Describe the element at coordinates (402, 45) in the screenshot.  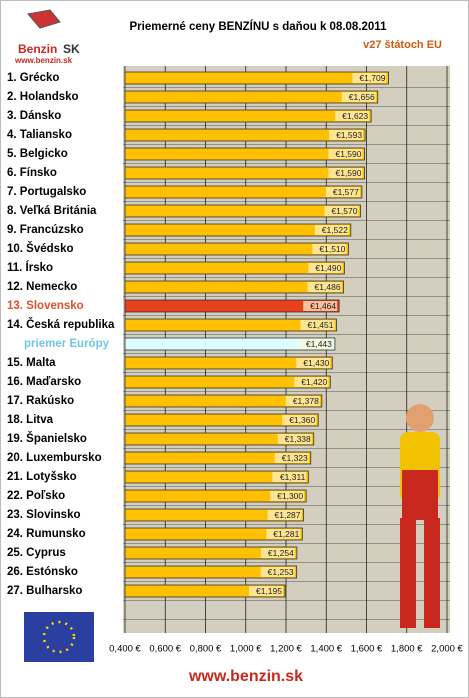
I see `chart-subtitle: v27 štátoch EU` at that location.